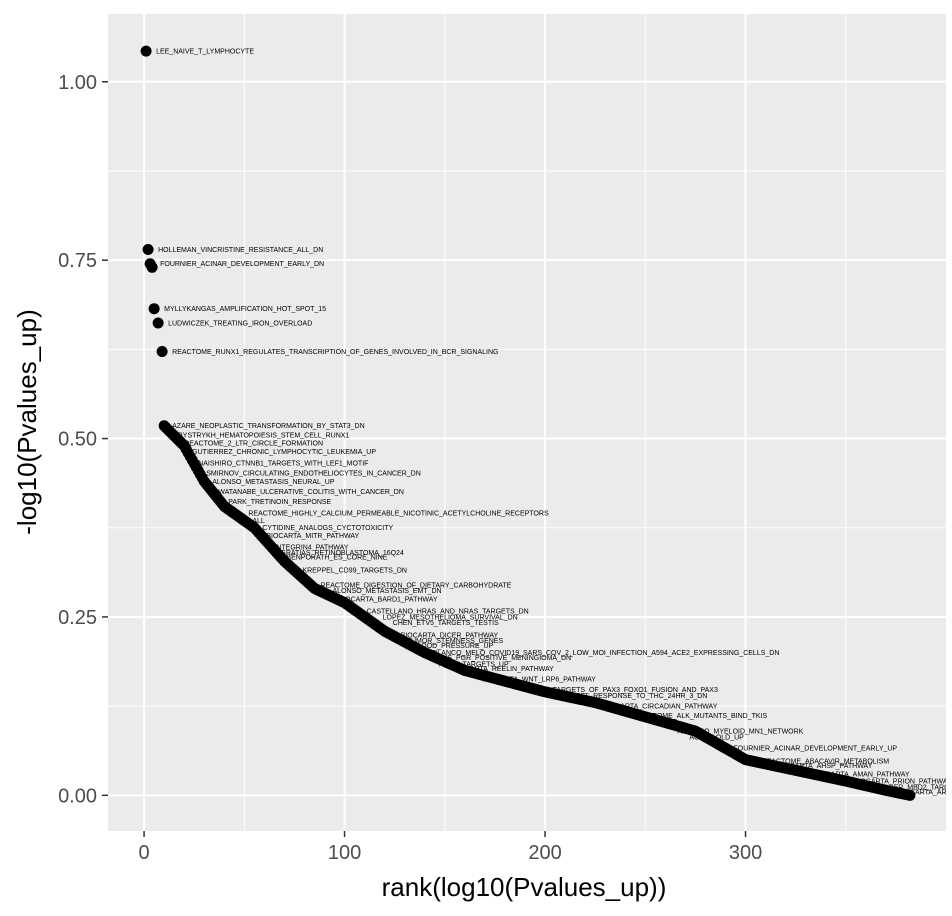  I want to click on point-label: LOPEZ_MESOTHELIOMA_SURVIVAL_DN, so click(450, 617).